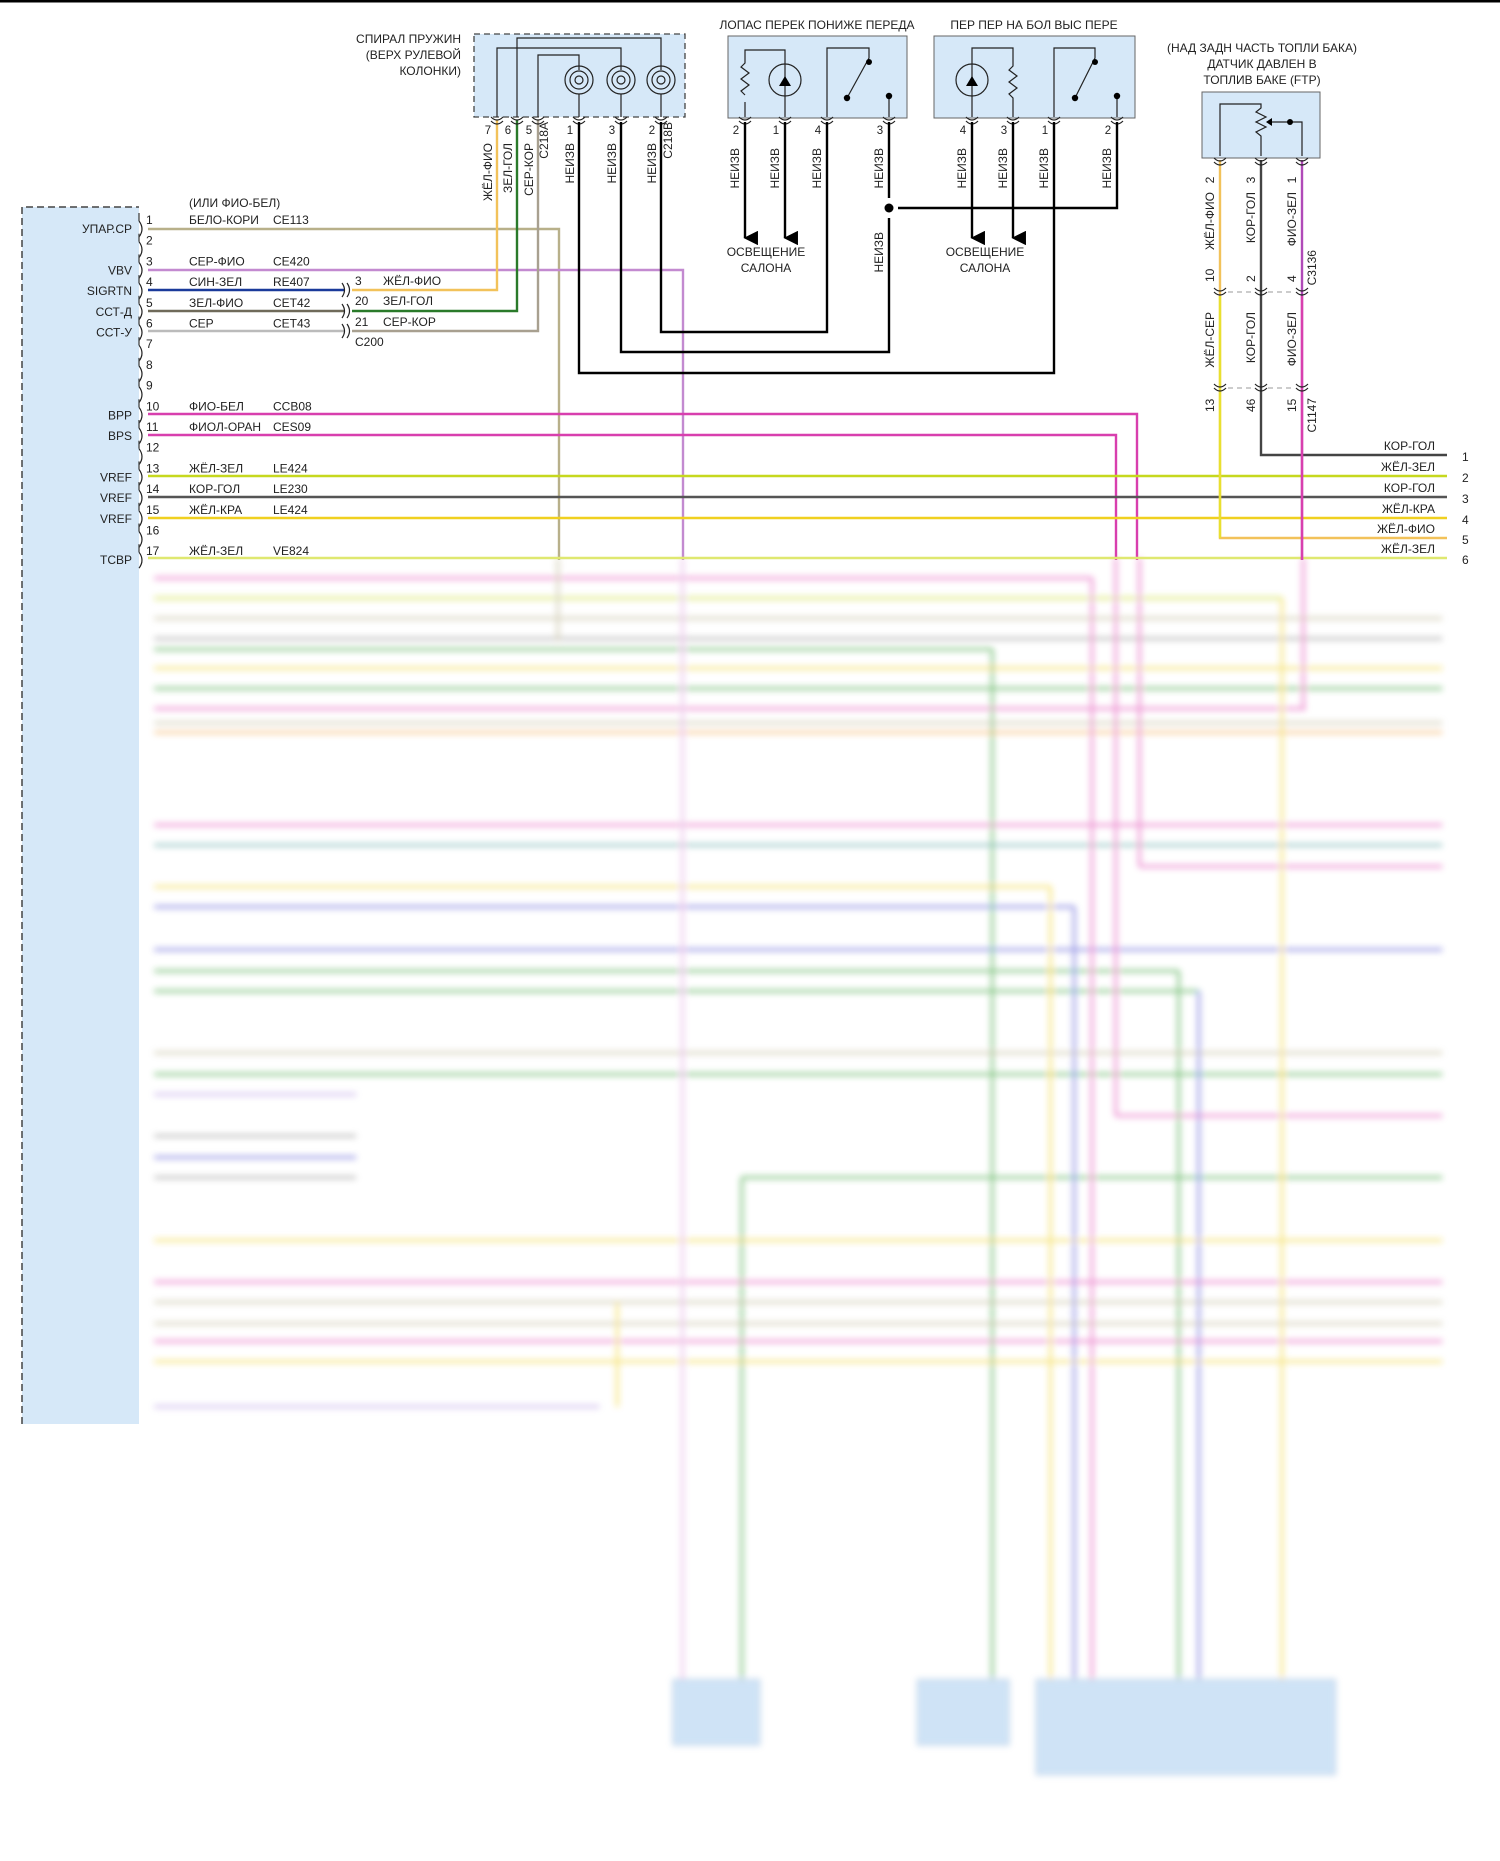 This screenshot has width=1500, height=1861. I want to click on pin-wire-color: БЕЛО-КОРИ, so click(224, 220).